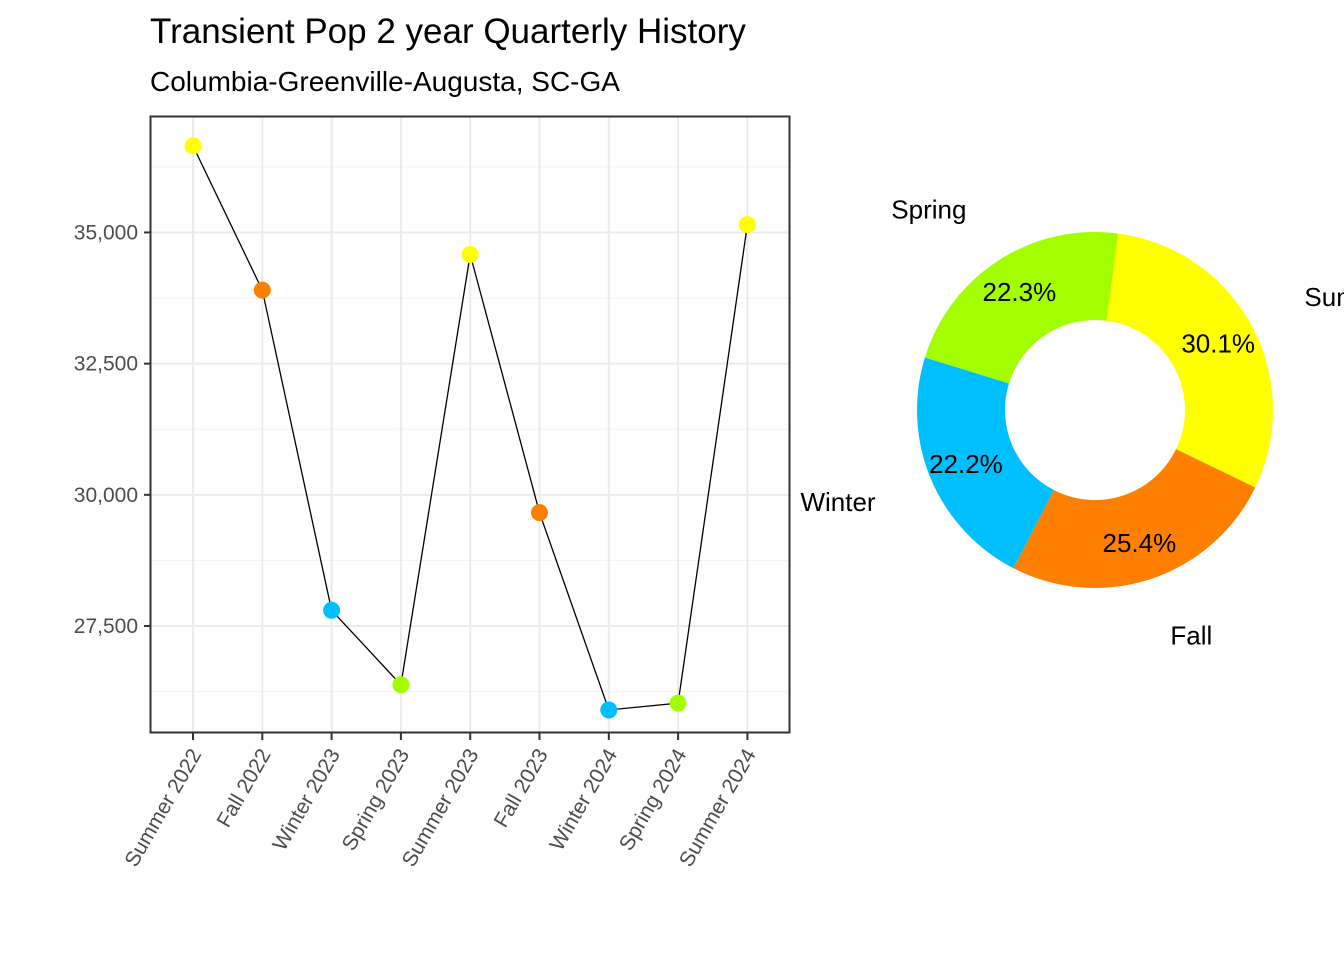  Describe the element at coordinates (1020, 292) in the screenshot. I see `donut-percent-label: 22.3%` at that location.